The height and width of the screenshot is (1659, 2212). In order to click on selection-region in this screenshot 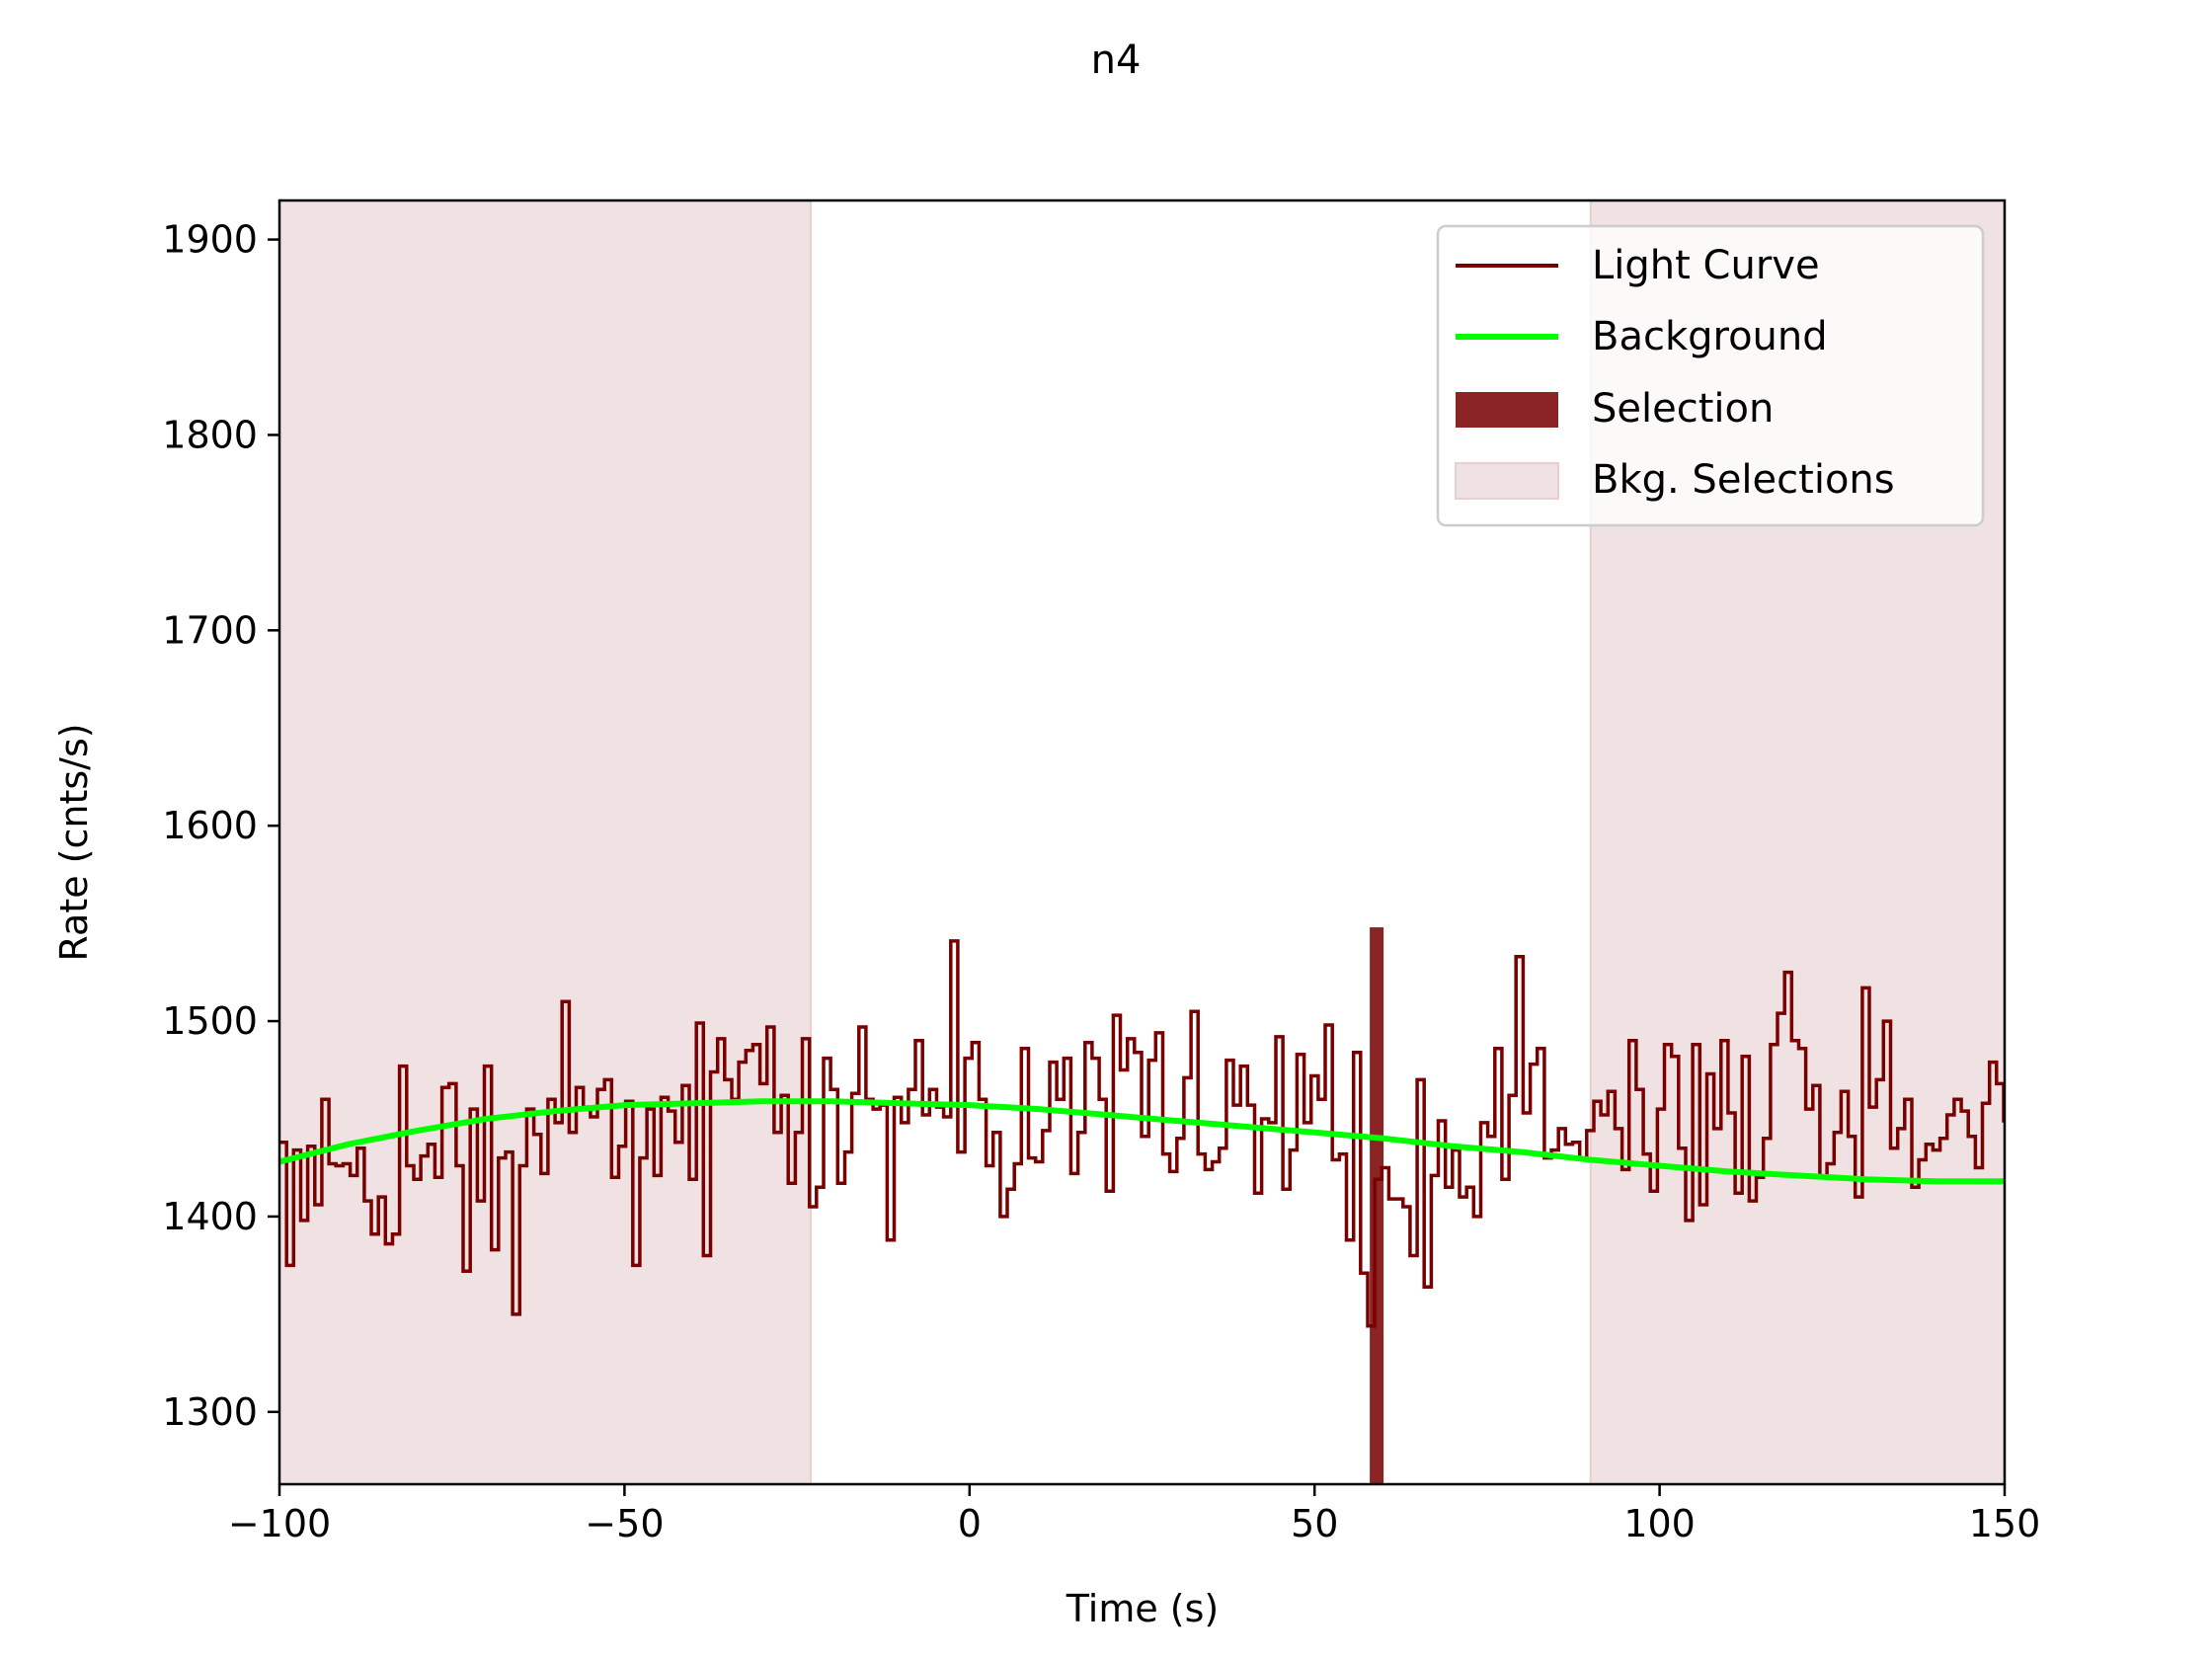, I will do `click(1377, 1205)`.